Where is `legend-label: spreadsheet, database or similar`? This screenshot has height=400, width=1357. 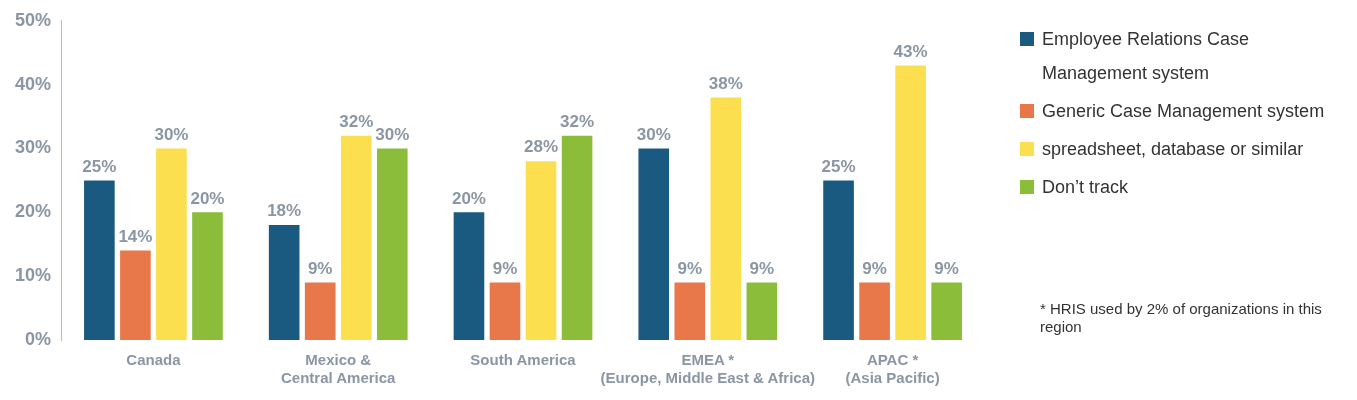
legend-label: spreadsheet, database or similar is located at coordinates (1173, 149).